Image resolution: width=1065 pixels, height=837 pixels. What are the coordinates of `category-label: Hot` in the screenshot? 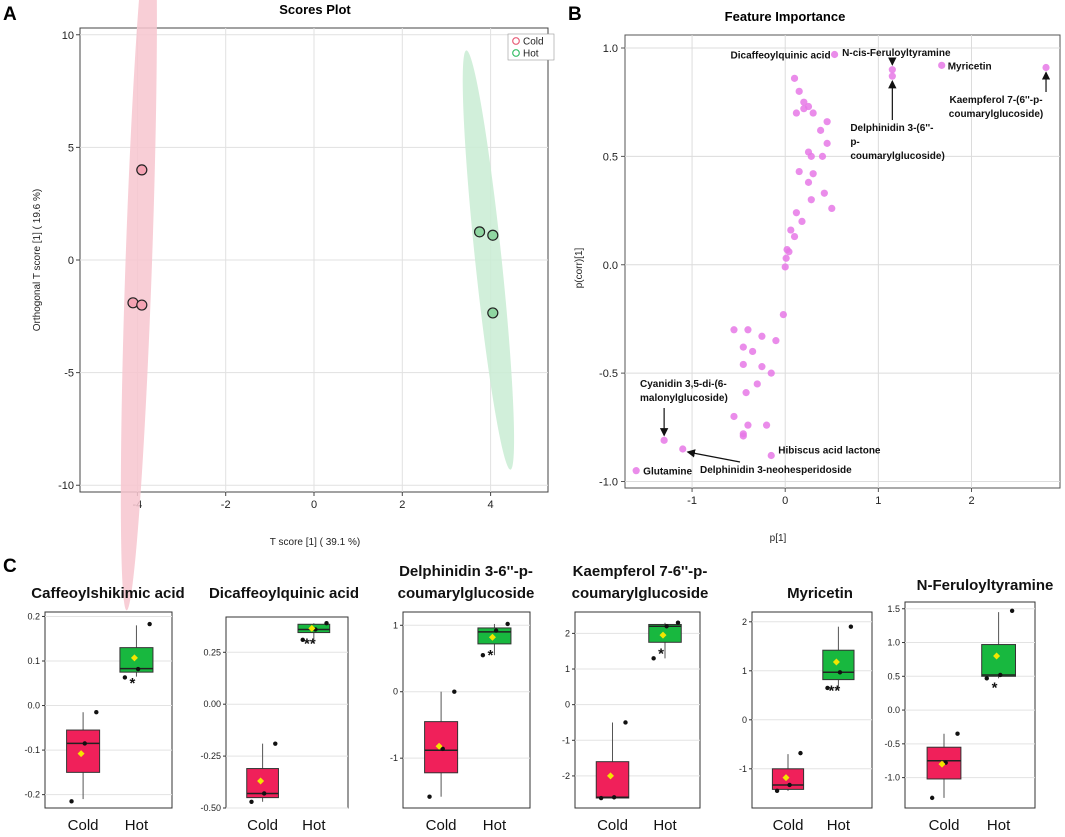 It's located at (999, 825).